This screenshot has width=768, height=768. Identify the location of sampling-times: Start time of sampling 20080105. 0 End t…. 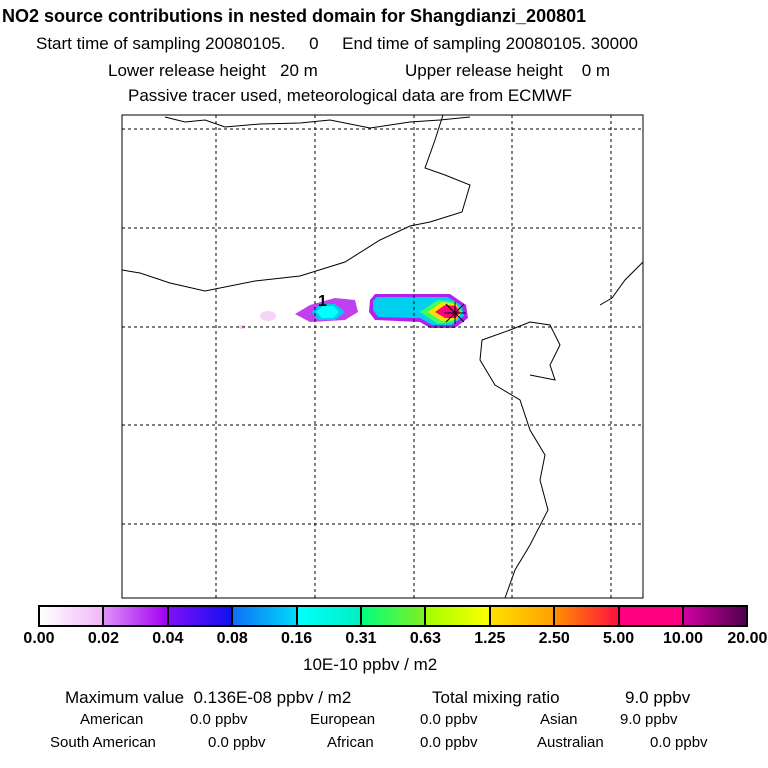
(337, 43).